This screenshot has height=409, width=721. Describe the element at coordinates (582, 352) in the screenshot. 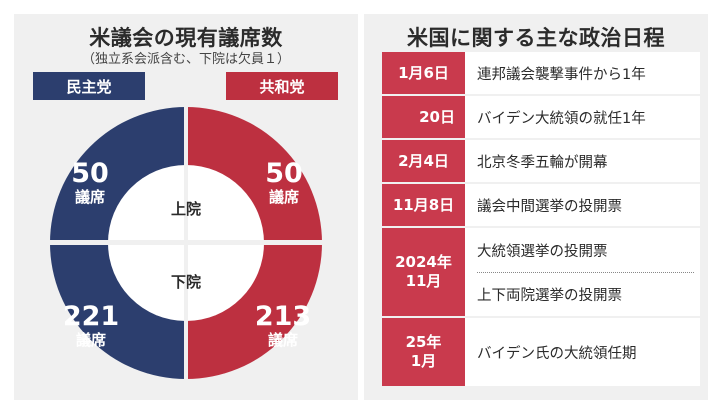

I see `schedule-event: バイデン氏の大統領任期` at that location.